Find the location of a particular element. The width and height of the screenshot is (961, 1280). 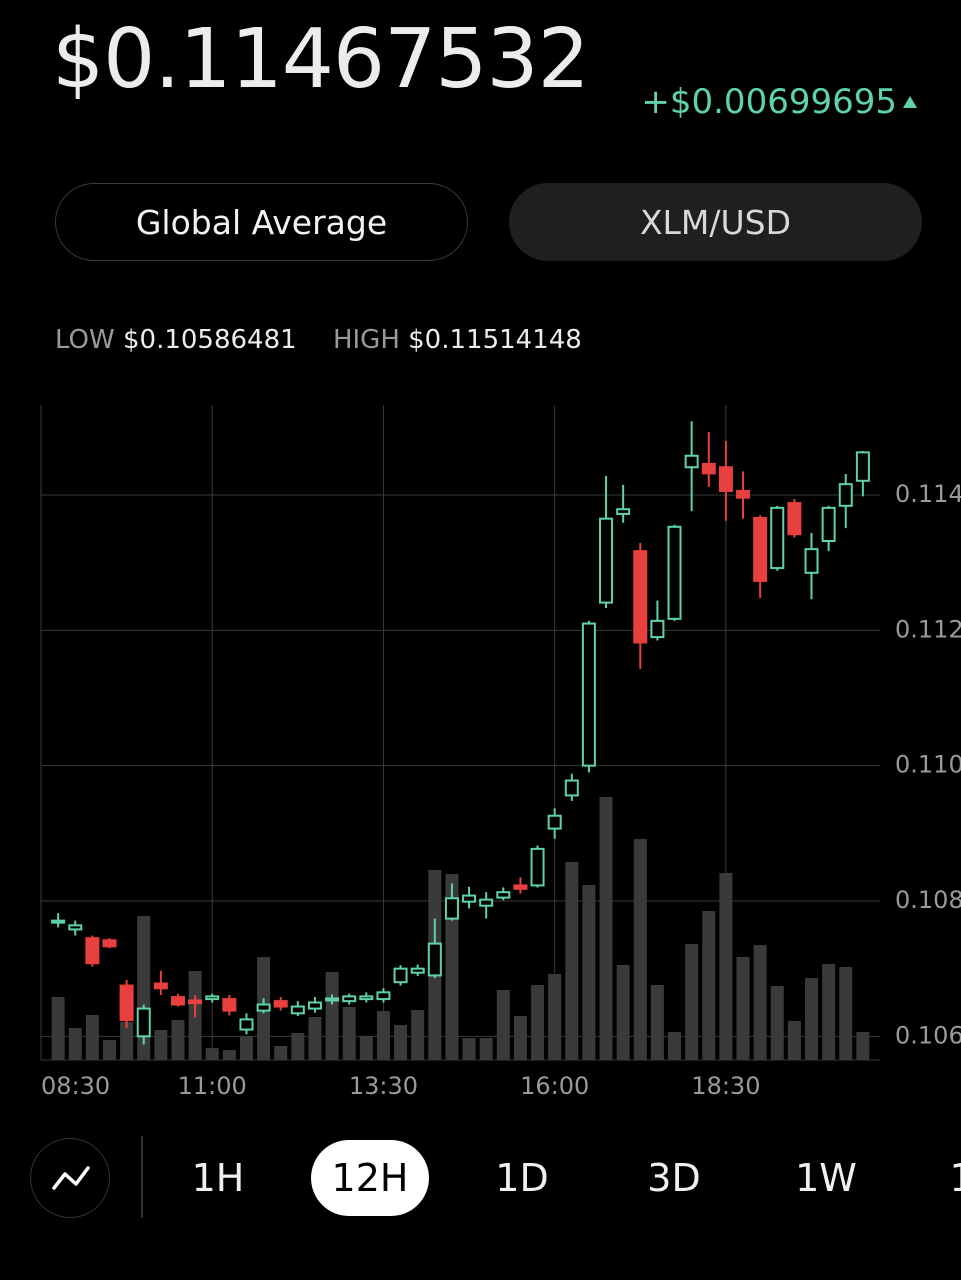

chart-type-button is located at coordinates (70, 1178).